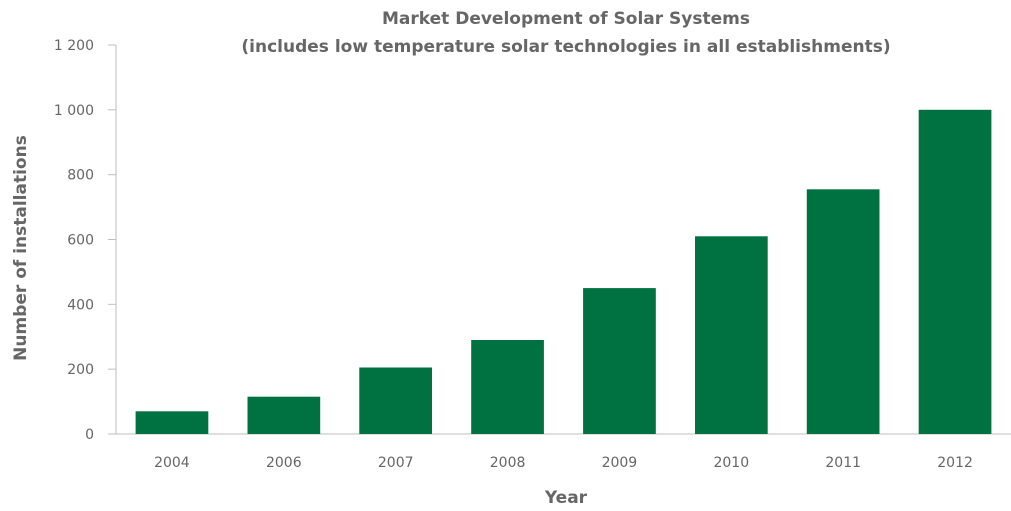 The height and width of the screenshot is (511, 1011). Describe the element at coordinates (284, 463) in the screenshot. I see `x-tick-label: 2006` at that location.